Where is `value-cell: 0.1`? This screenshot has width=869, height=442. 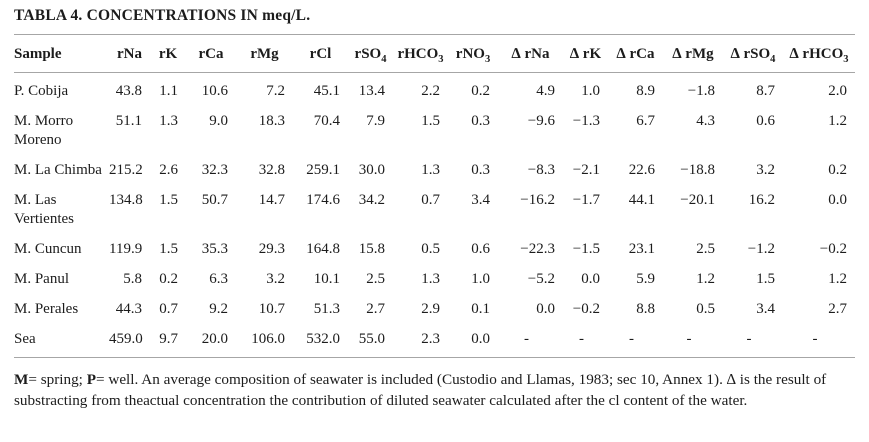 value-cell: 0.1 is located at coordinates (480, 309).